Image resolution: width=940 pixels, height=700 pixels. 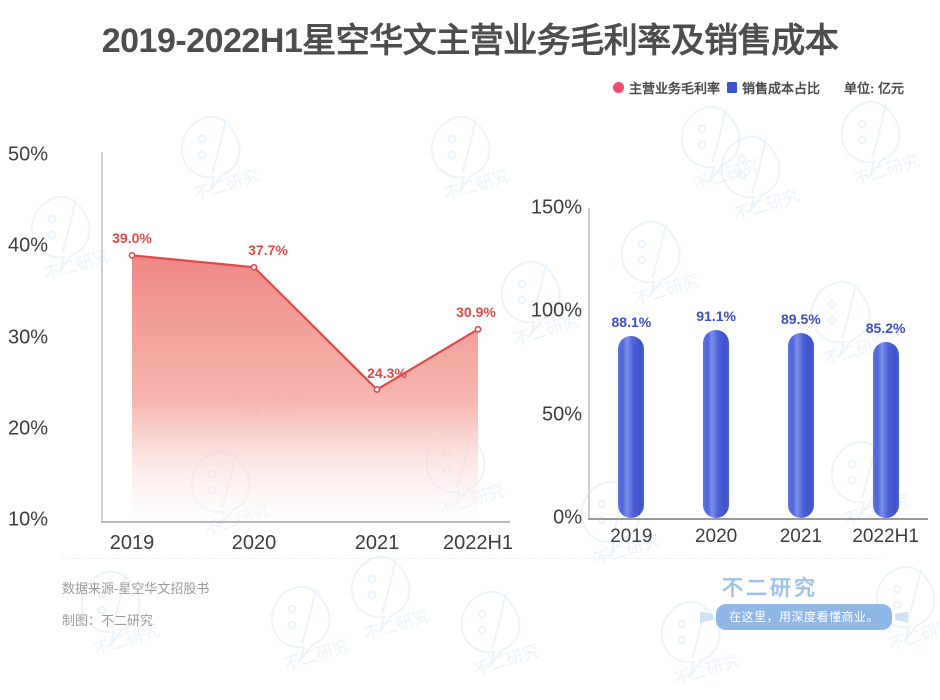 What do you see at coordinates (27, 519) in the screenshot?
I see `left-y-tick-label: 10%` at bounding box center [27, 519].